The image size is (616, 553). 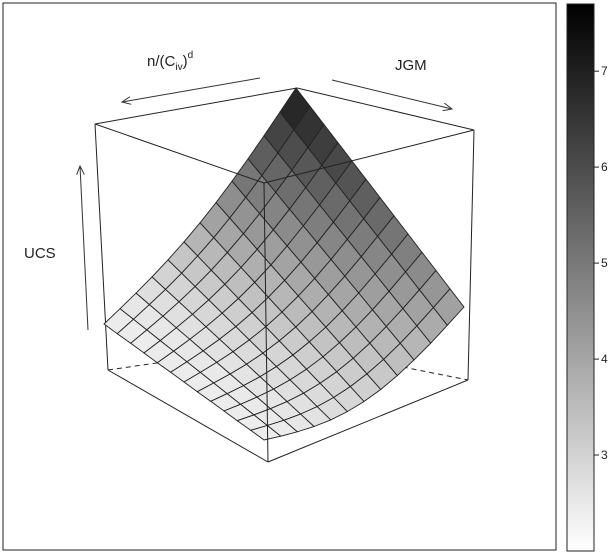 I want to click on x-axis-label: n/(Civ)d, so click(x=170, y=61).